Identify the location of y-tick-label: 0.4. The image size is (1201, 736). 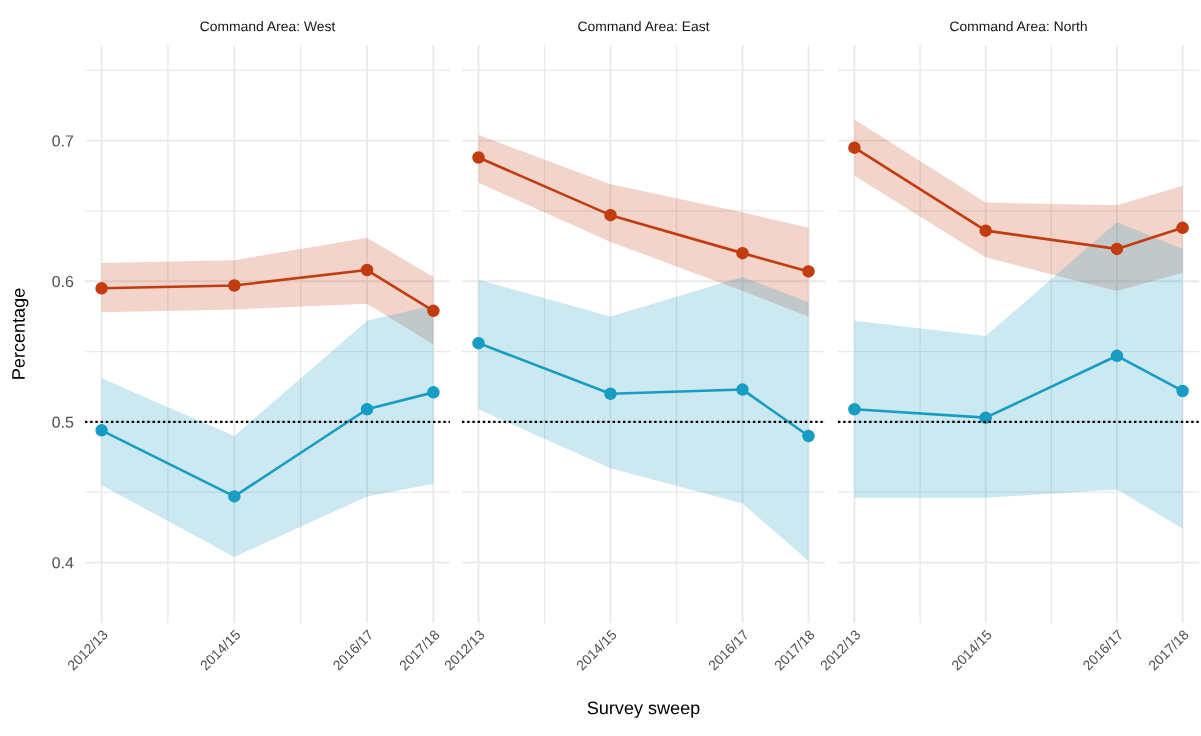
(63, 563).